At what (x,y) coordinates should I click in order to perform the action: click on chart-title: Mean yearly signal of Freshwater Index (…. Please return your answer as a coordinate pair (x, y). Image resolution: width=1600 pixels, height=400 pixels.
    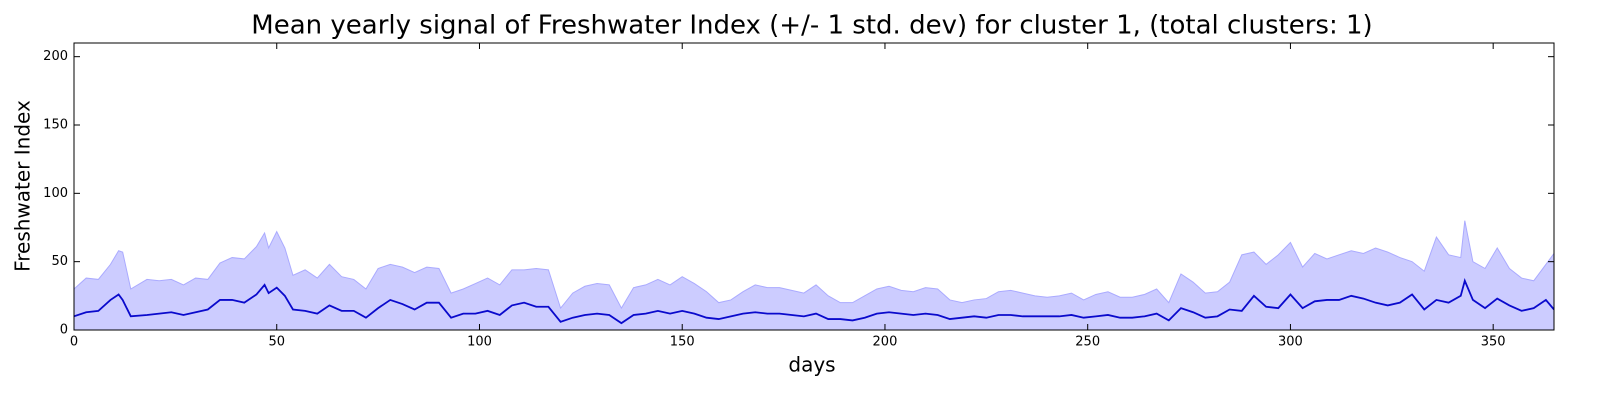
    Looking at the image, I should click on (811, 26).